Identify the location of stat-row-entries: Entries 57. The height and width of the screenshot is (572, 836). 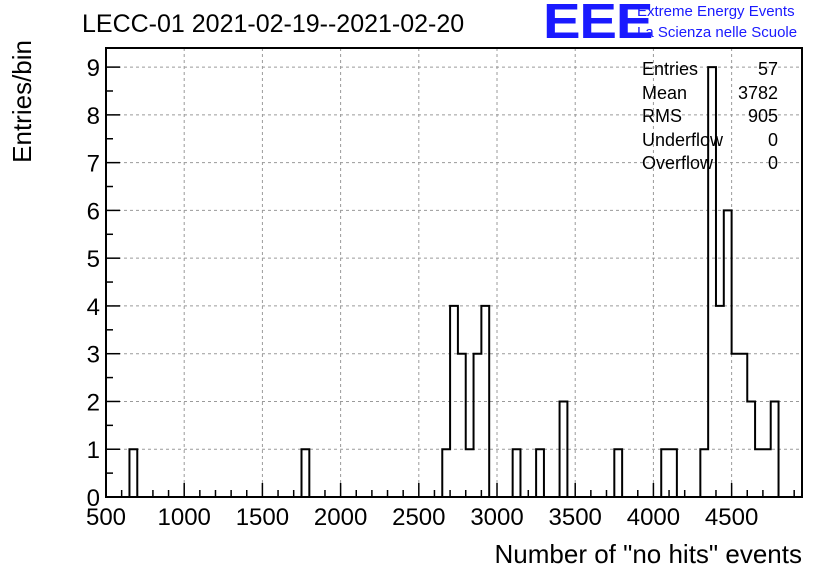
(710, 71).